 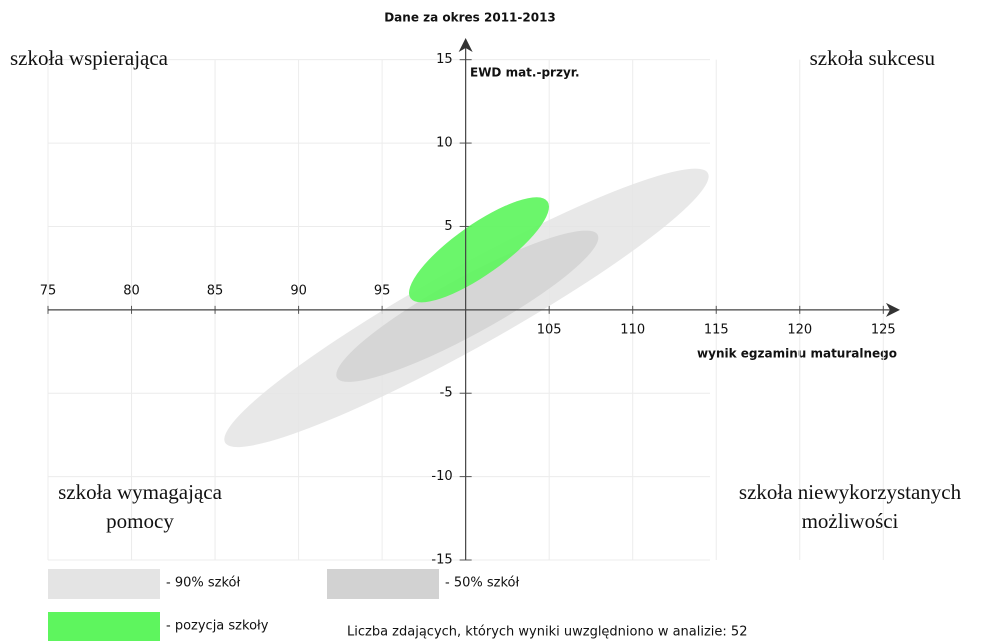 I want to click on y-axis-arrow, so click(x=465, y=45).